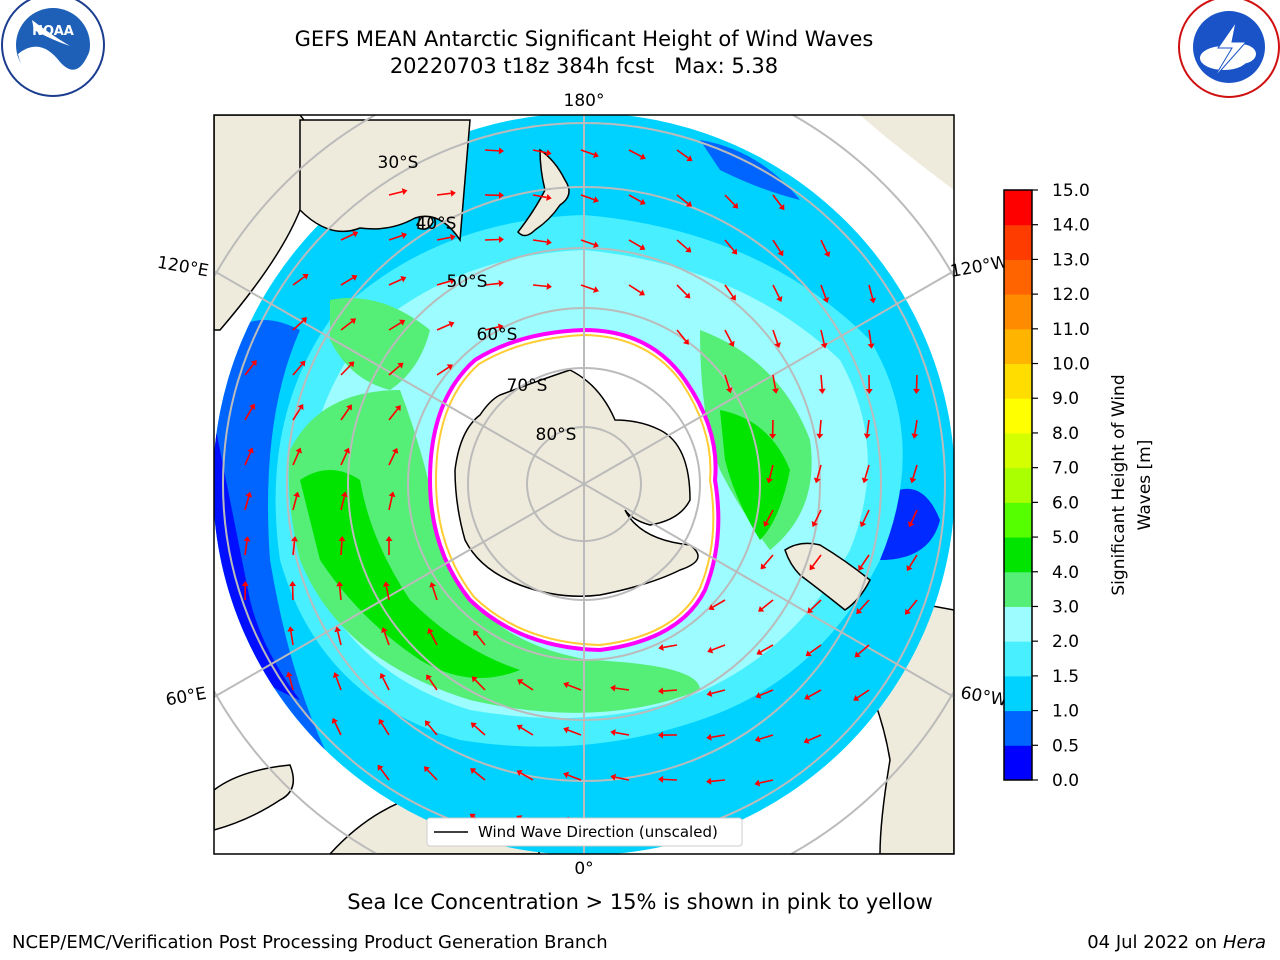 The width and height of the screenshot is (1280, 960). What do you see at coordinates (1065, 434) in the screenshot?
I see `colorbar-tick-label: 8.0` at bounding box center [1065, 434].